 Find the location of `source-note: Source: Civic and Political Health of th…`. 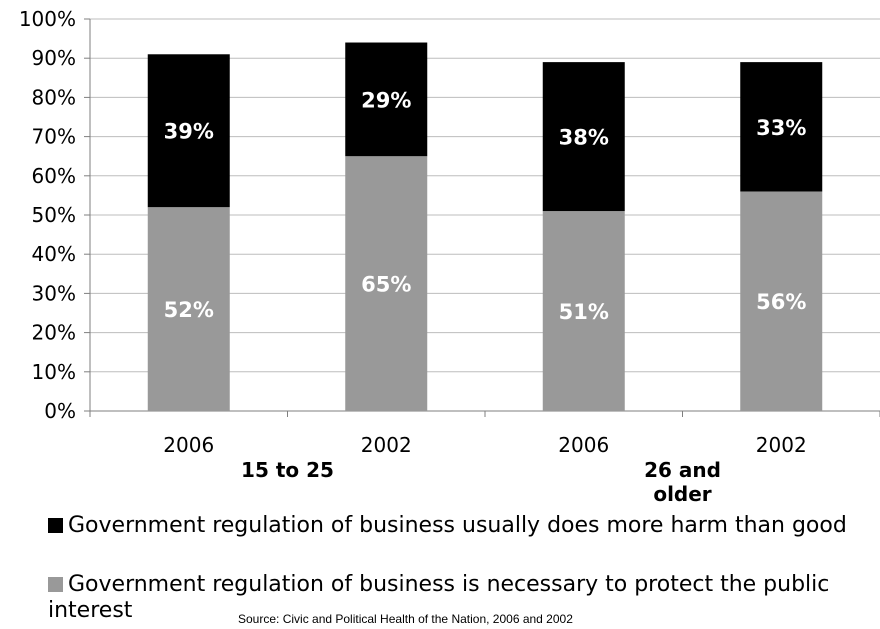

source-note: Source: Civic and Political Health of th… is located at coordinates (405, 619).